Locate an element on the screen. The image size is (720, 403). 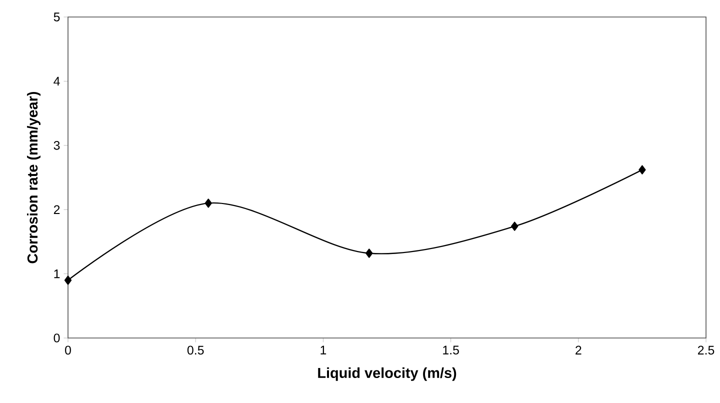
y-tick-label: 5 is located at coordinates (57, 17).